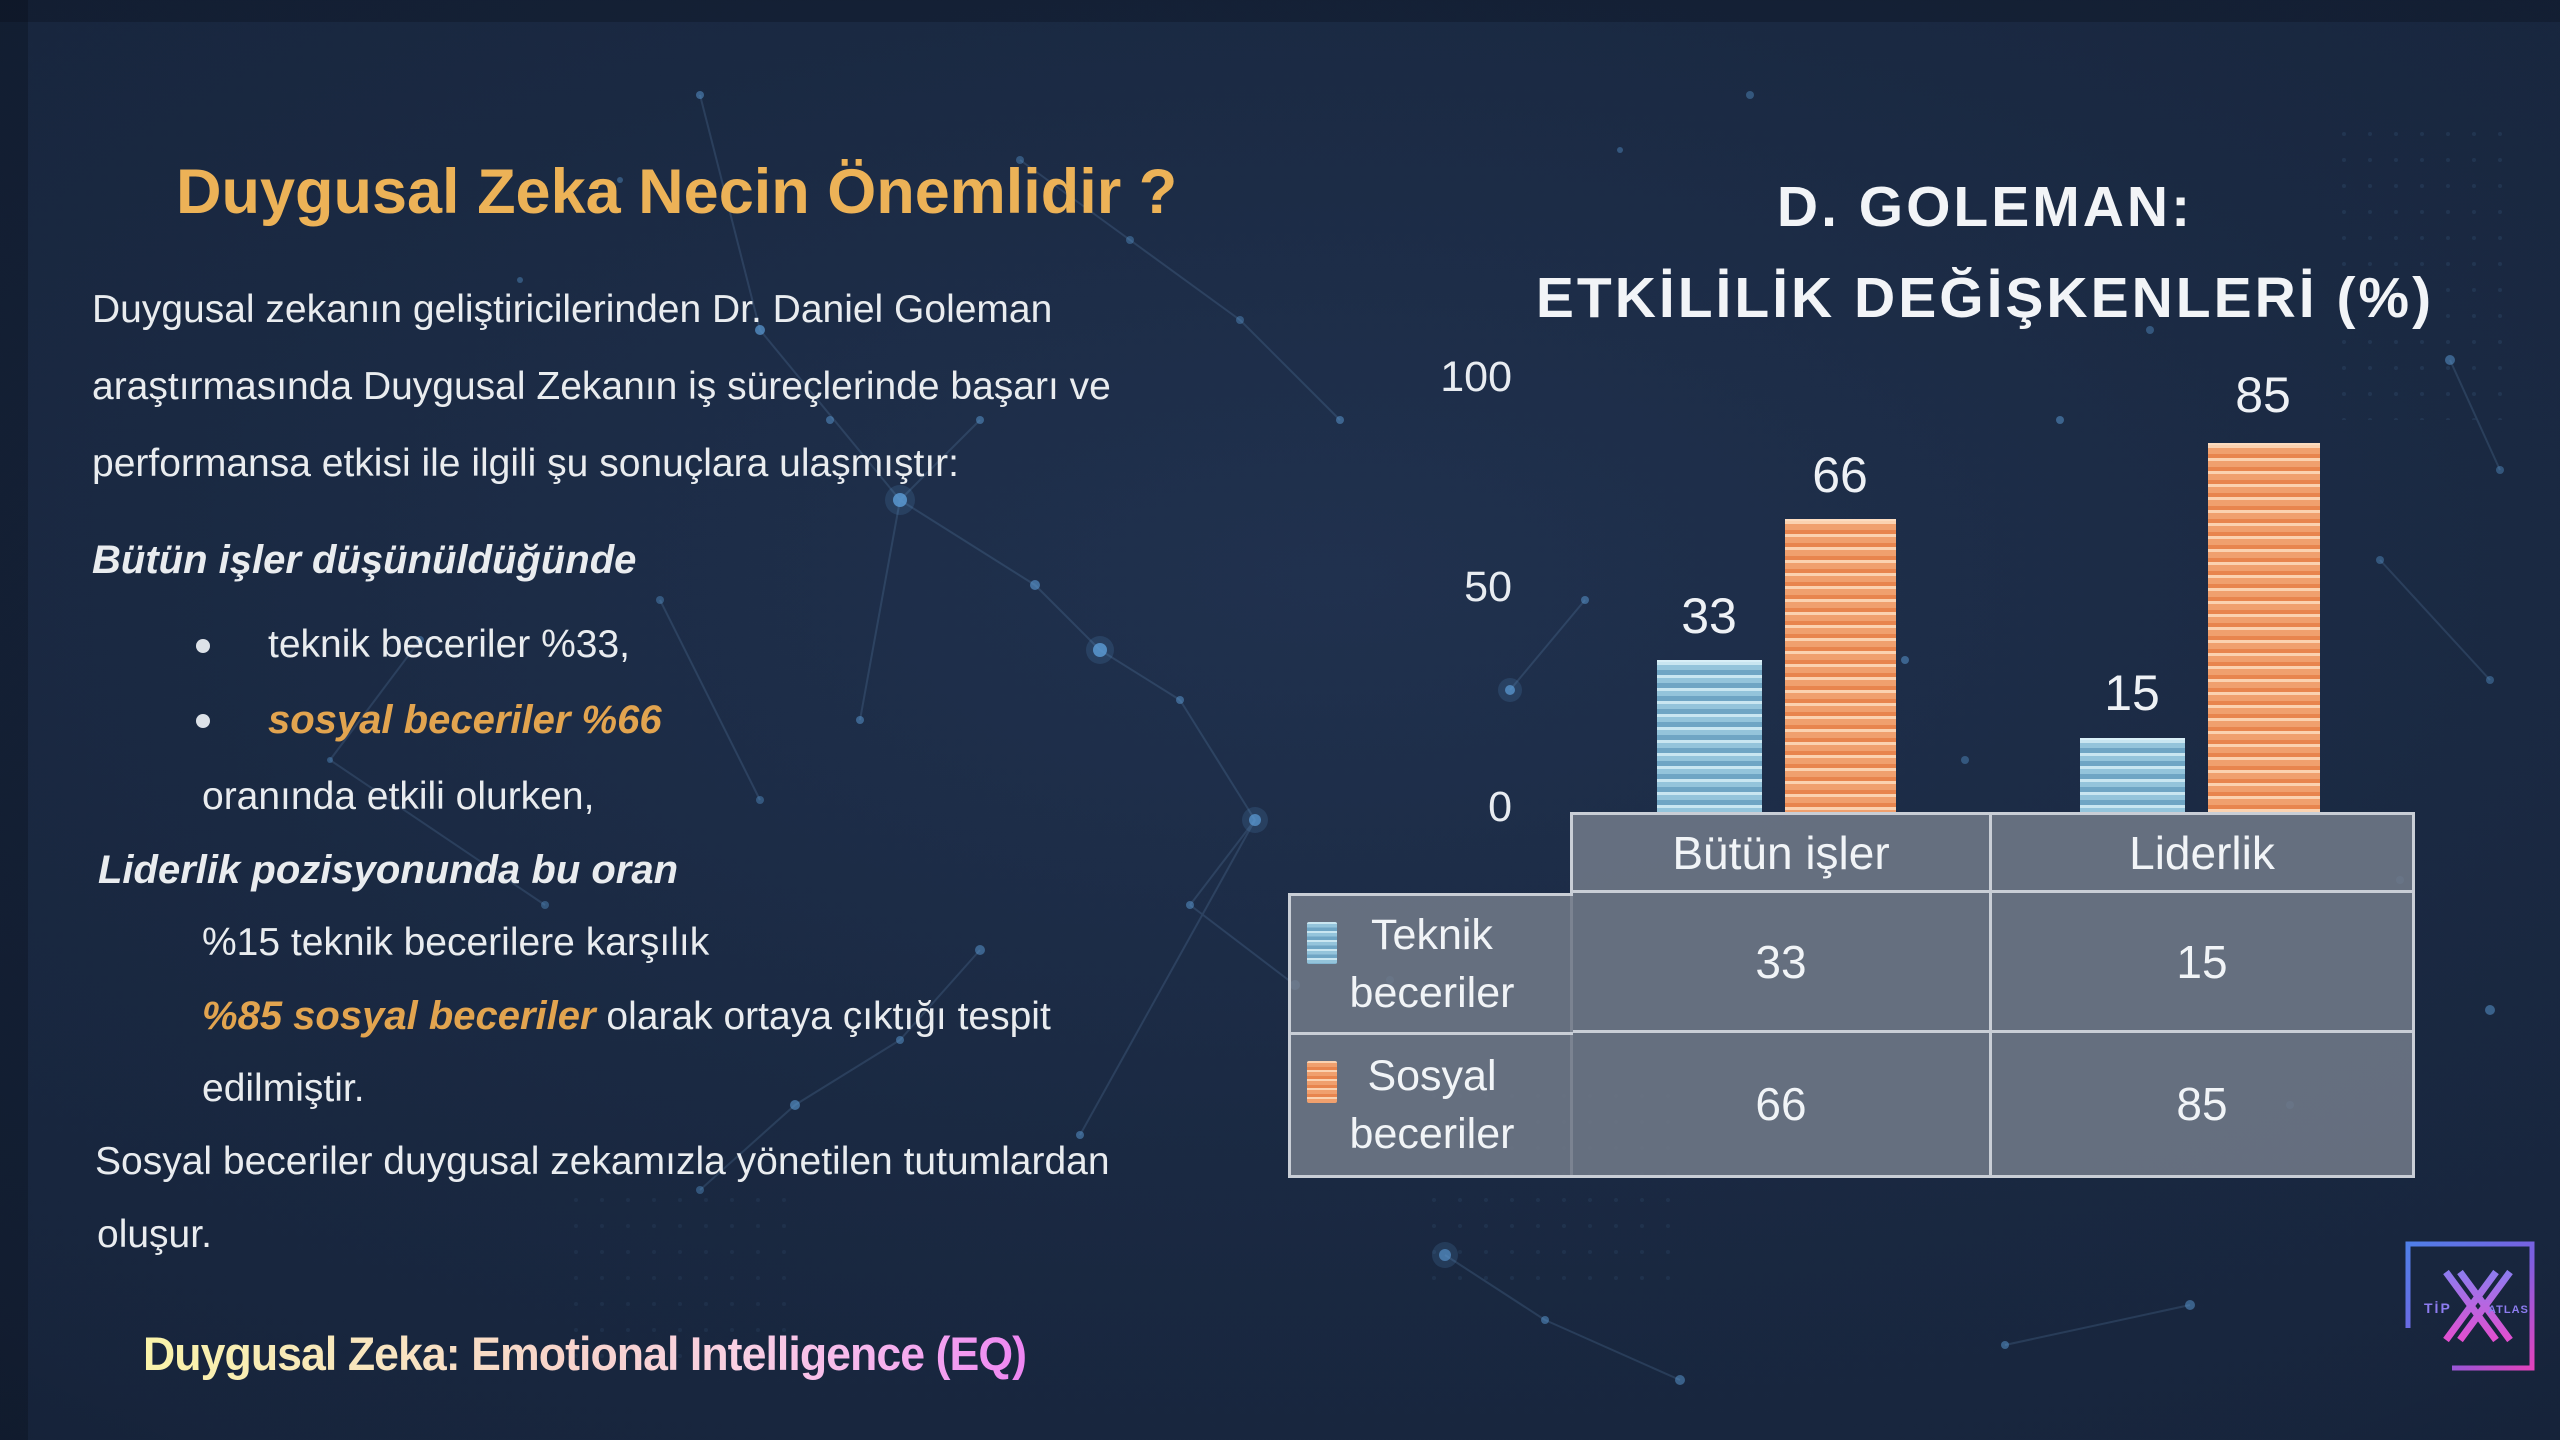 The image size is (2560, 1440). I want to click on chart-title-line-2: ETKİLİLİK DEĞİŞKENLERİ (%), so click(1985, 298).